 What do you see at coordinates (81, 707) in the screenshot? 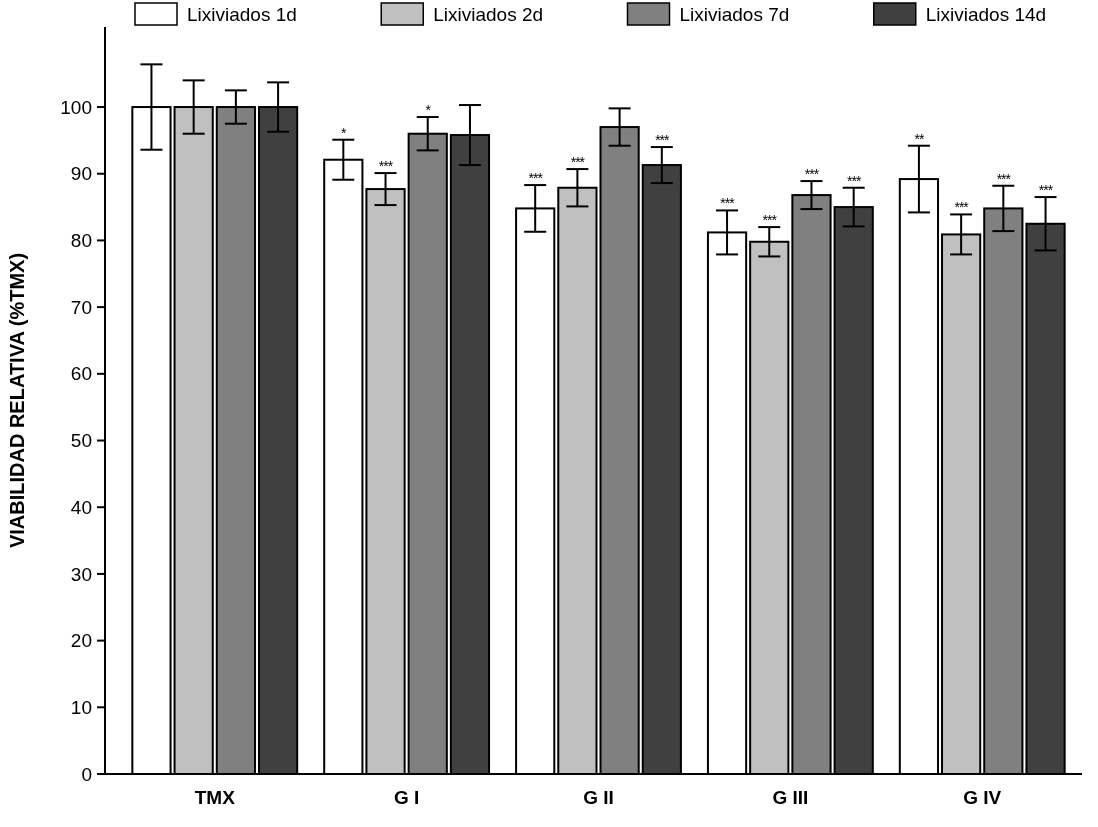
I see `y-tick-label: 10` at bounding box center [81, 707].